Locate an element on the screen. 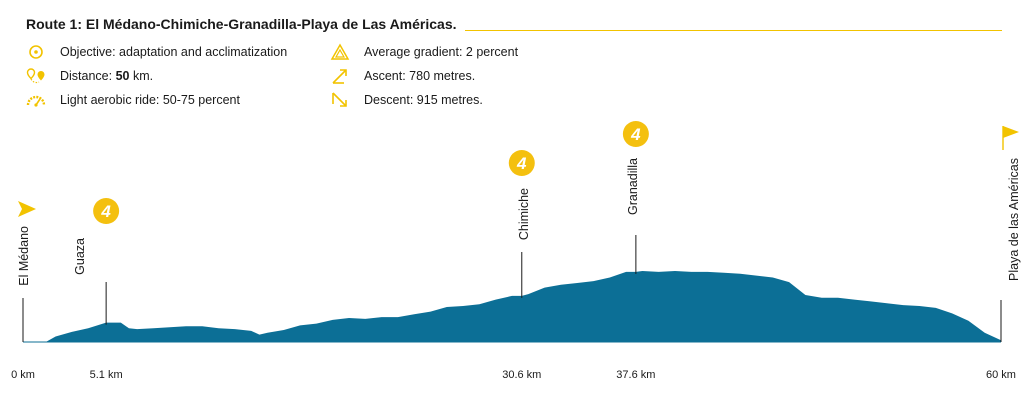 The image size is (1024, 400). badge-number-granadilla: 4 is located at coordinates (635, 134).